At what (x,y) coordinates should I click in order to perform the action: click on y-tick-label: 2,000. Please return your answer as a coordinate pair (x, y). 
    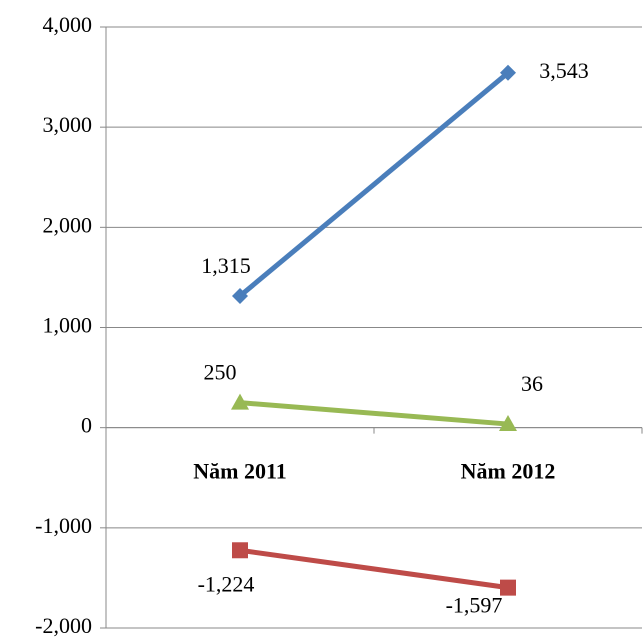
    Looking at the image, I should click on (68, 224).